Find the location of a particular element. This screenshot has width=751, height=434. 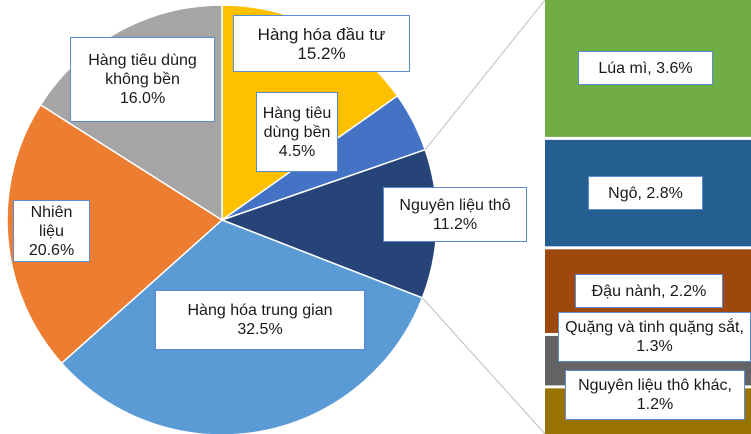

label-value: 16.0% is located at coordinates (142, 98).